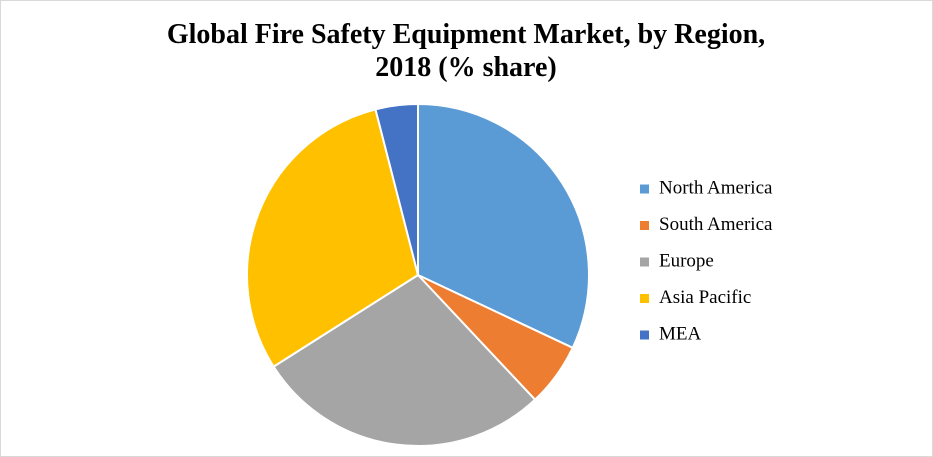  Describe the element at coordinates (686, 260) in the screenshot. I see `legend-label: Europe` at that location.